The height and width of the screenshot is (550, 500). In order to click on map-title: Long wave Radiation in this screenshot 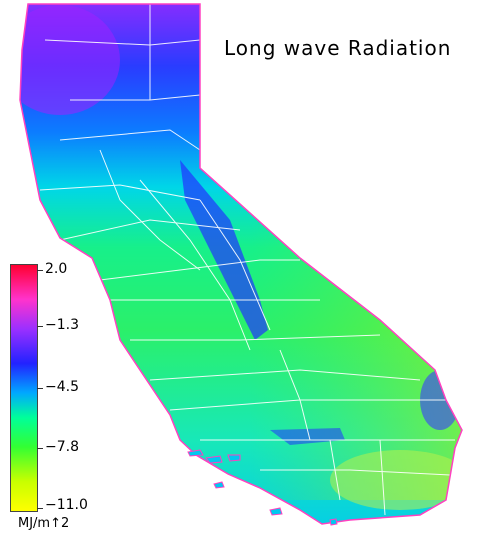, I will do `click(338, 48)`.